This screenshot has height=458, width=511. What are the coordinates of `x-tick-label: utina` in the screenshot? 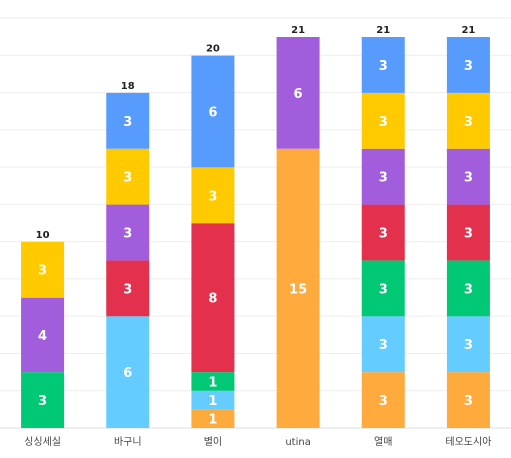 It's located at (298, 442).